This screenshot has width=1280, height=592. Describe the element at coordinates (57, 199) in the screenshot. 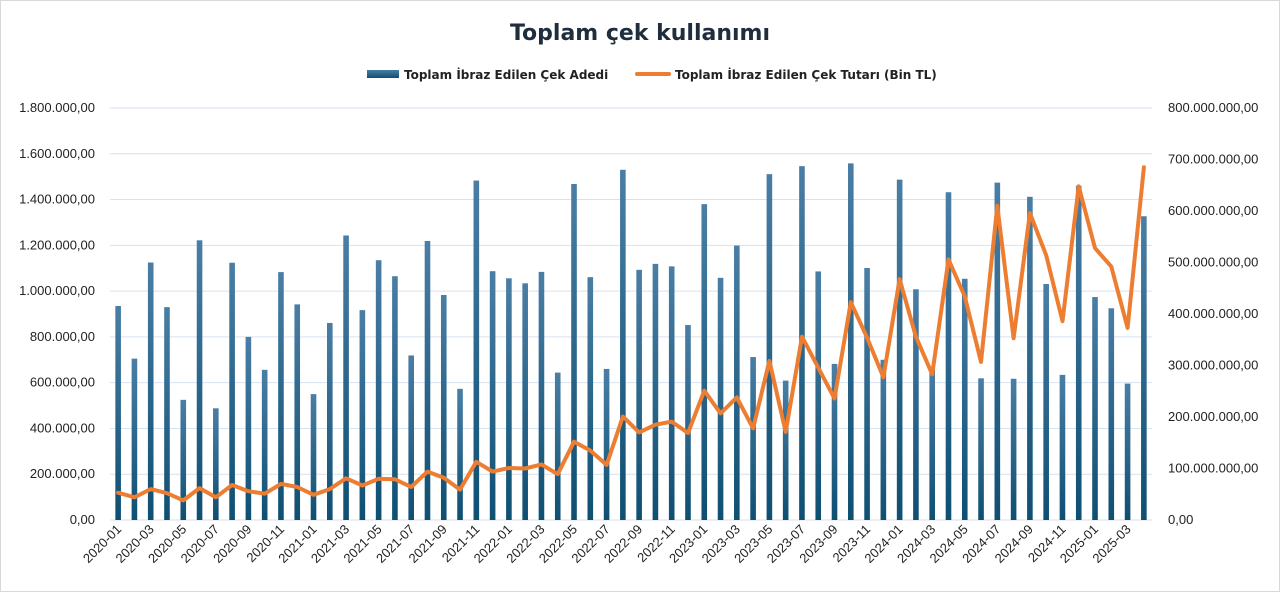

I see `y-left-tick-label: 1.400.000,00` at that location.